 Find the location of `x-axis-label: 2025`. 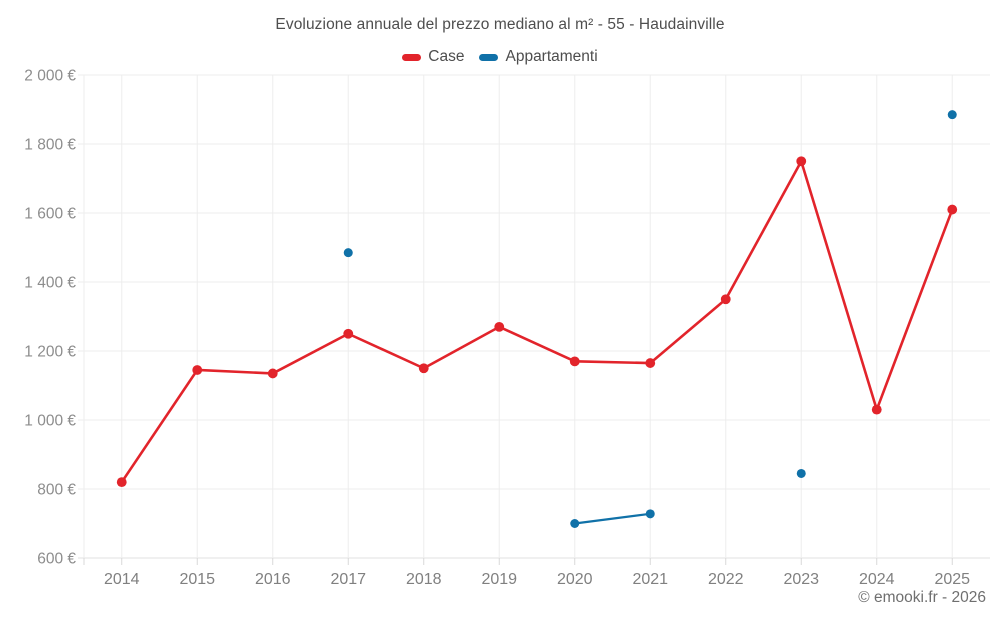

x-axis-label: 2025 is located at coordinates (952, 579).